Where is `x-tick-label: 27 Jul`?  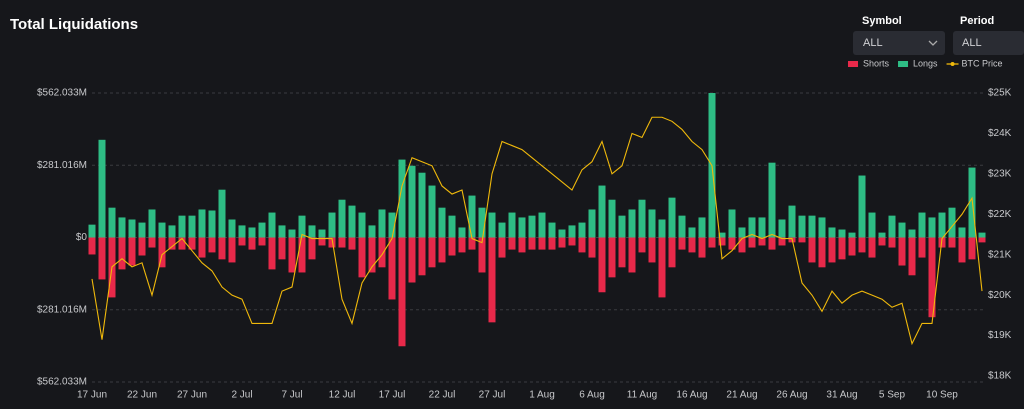
x-tick-label: 27 Jul is located at coordinates (492, 395).